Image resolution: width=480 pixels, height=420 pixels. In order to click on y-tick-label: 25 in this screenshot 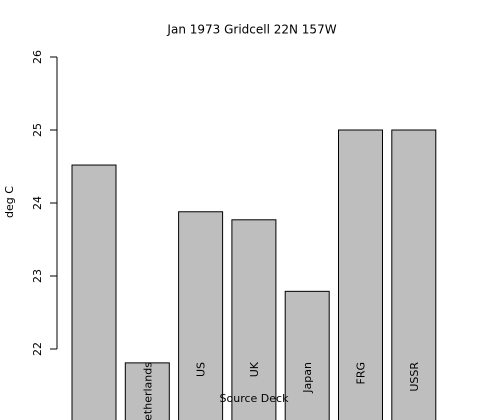, I will do `click(37, 130)`.